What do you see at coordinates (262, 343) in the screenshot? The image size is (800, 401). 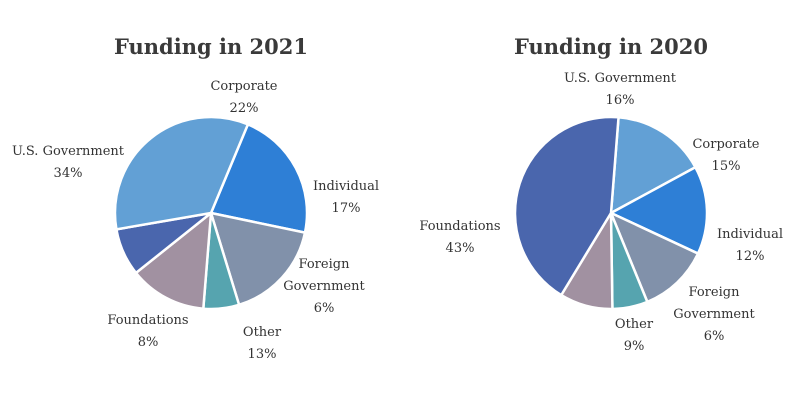 I see `slice-label-other-2021: Other 13%` at bounding box center [262, 343].